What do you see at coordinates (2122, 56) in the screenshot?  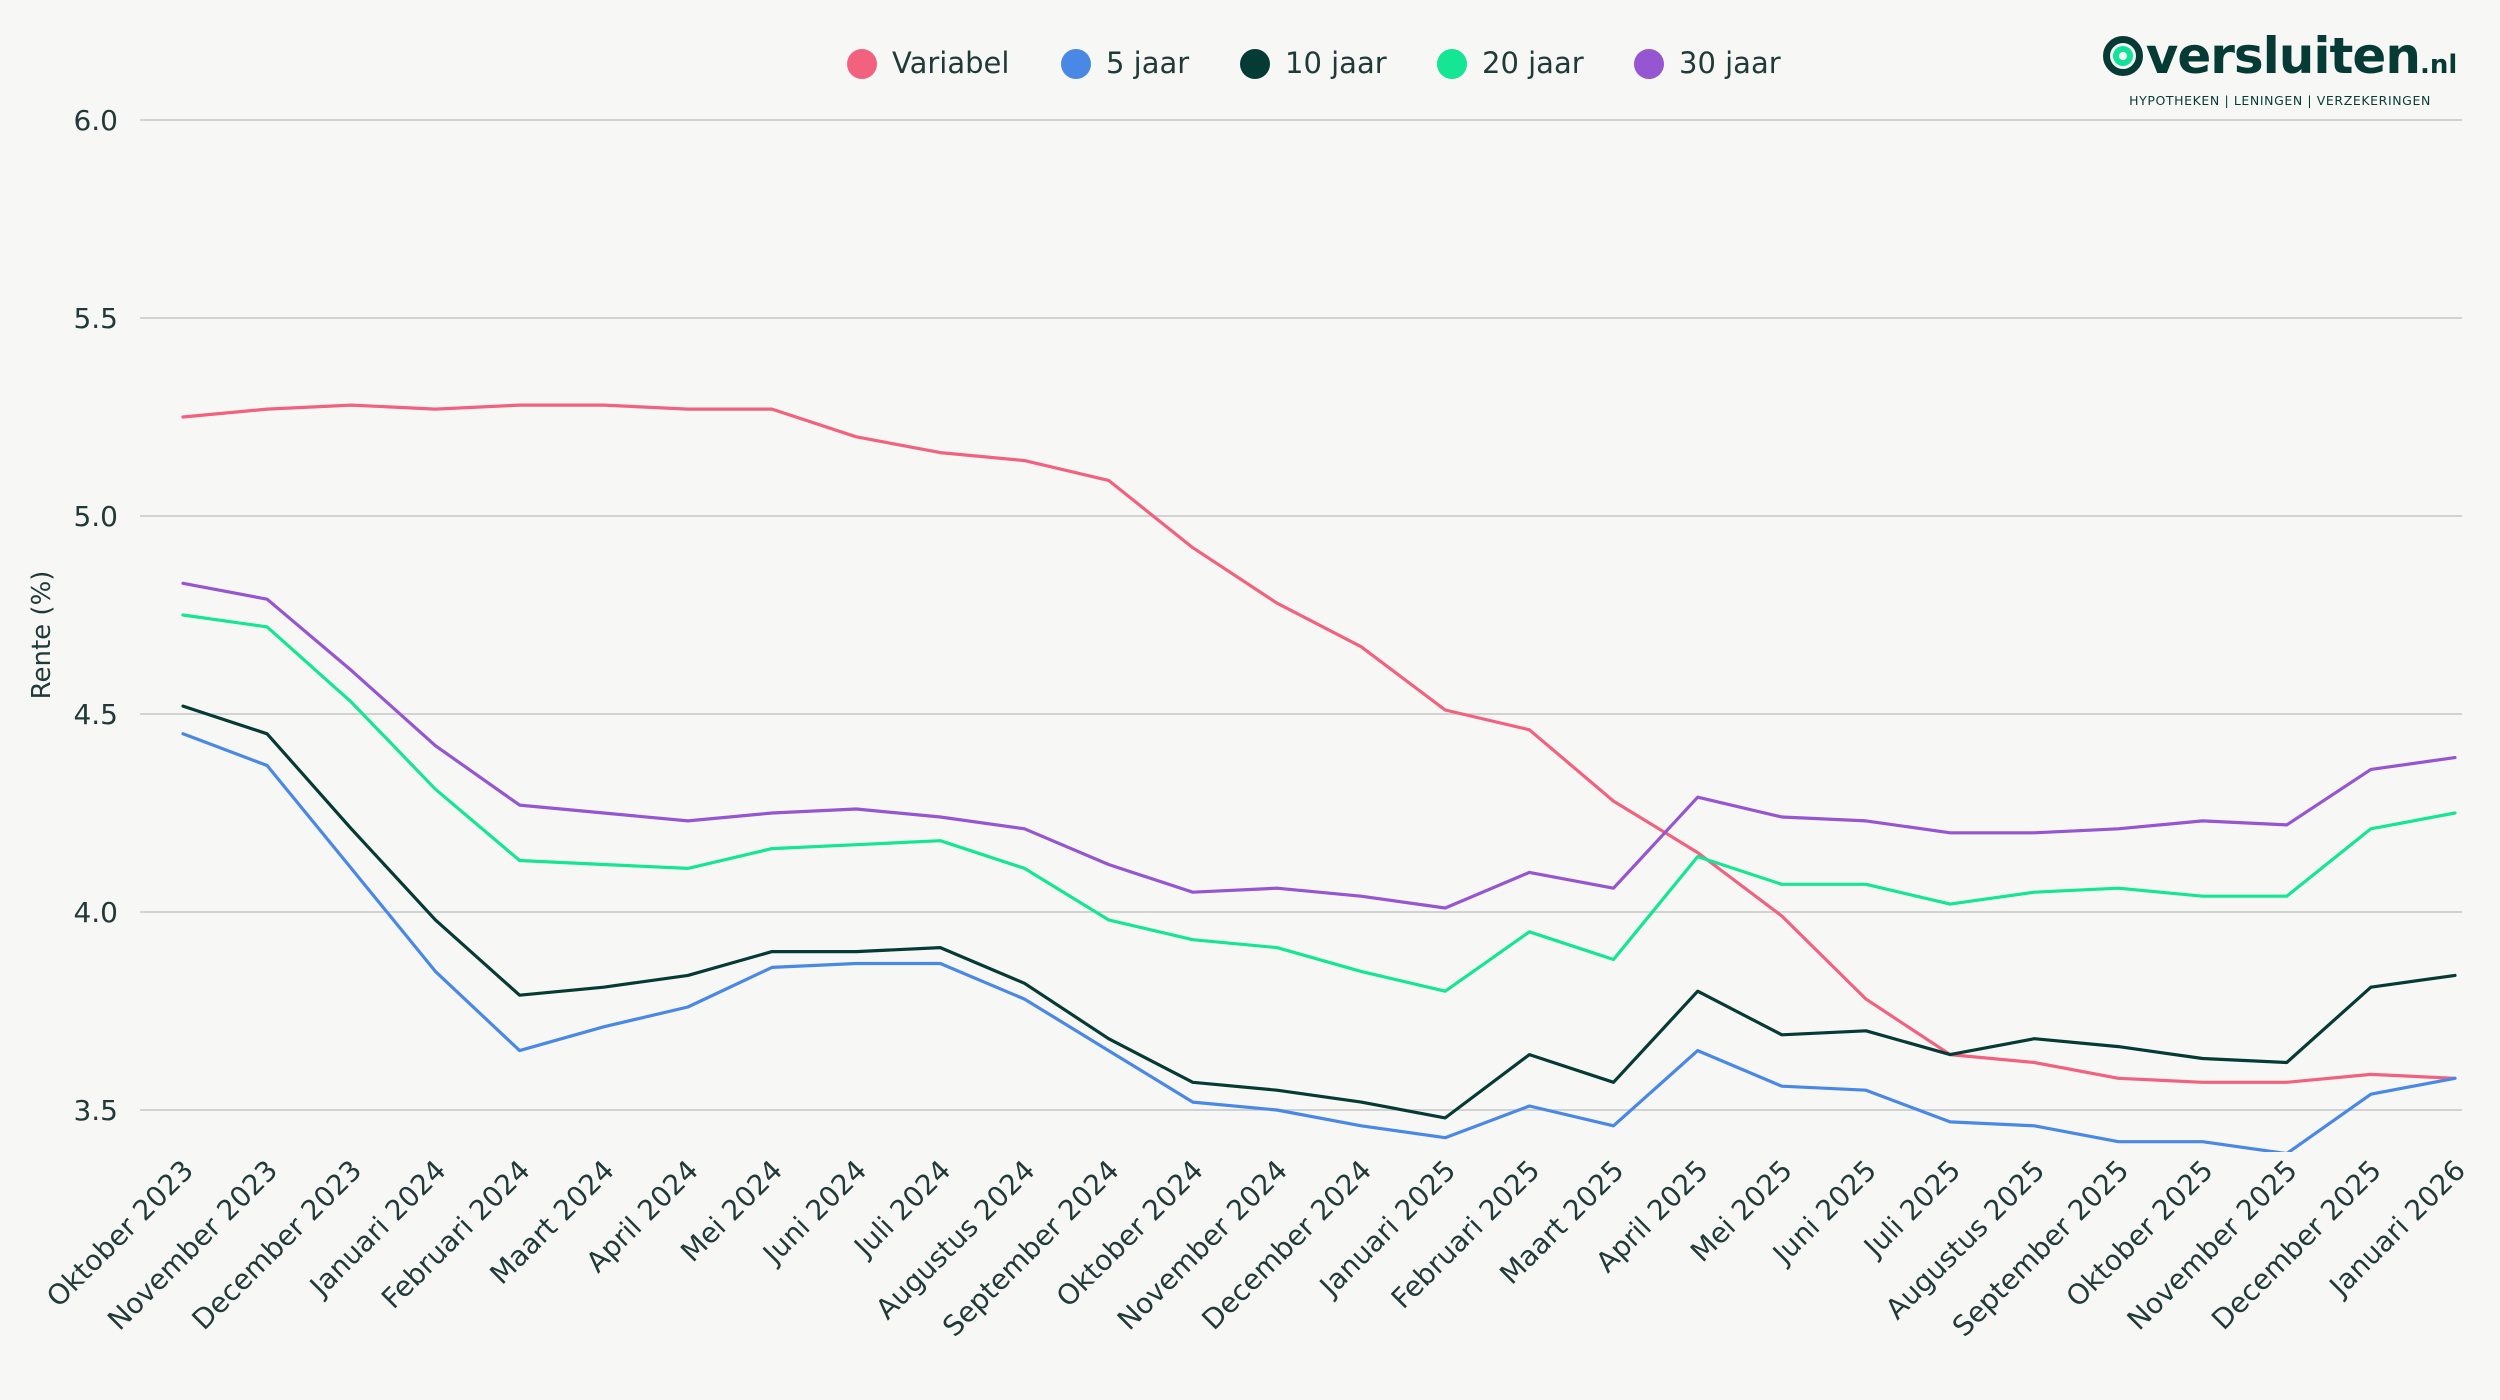 I see `brand-o-ring-icon` at bounding box center [2122, 56].